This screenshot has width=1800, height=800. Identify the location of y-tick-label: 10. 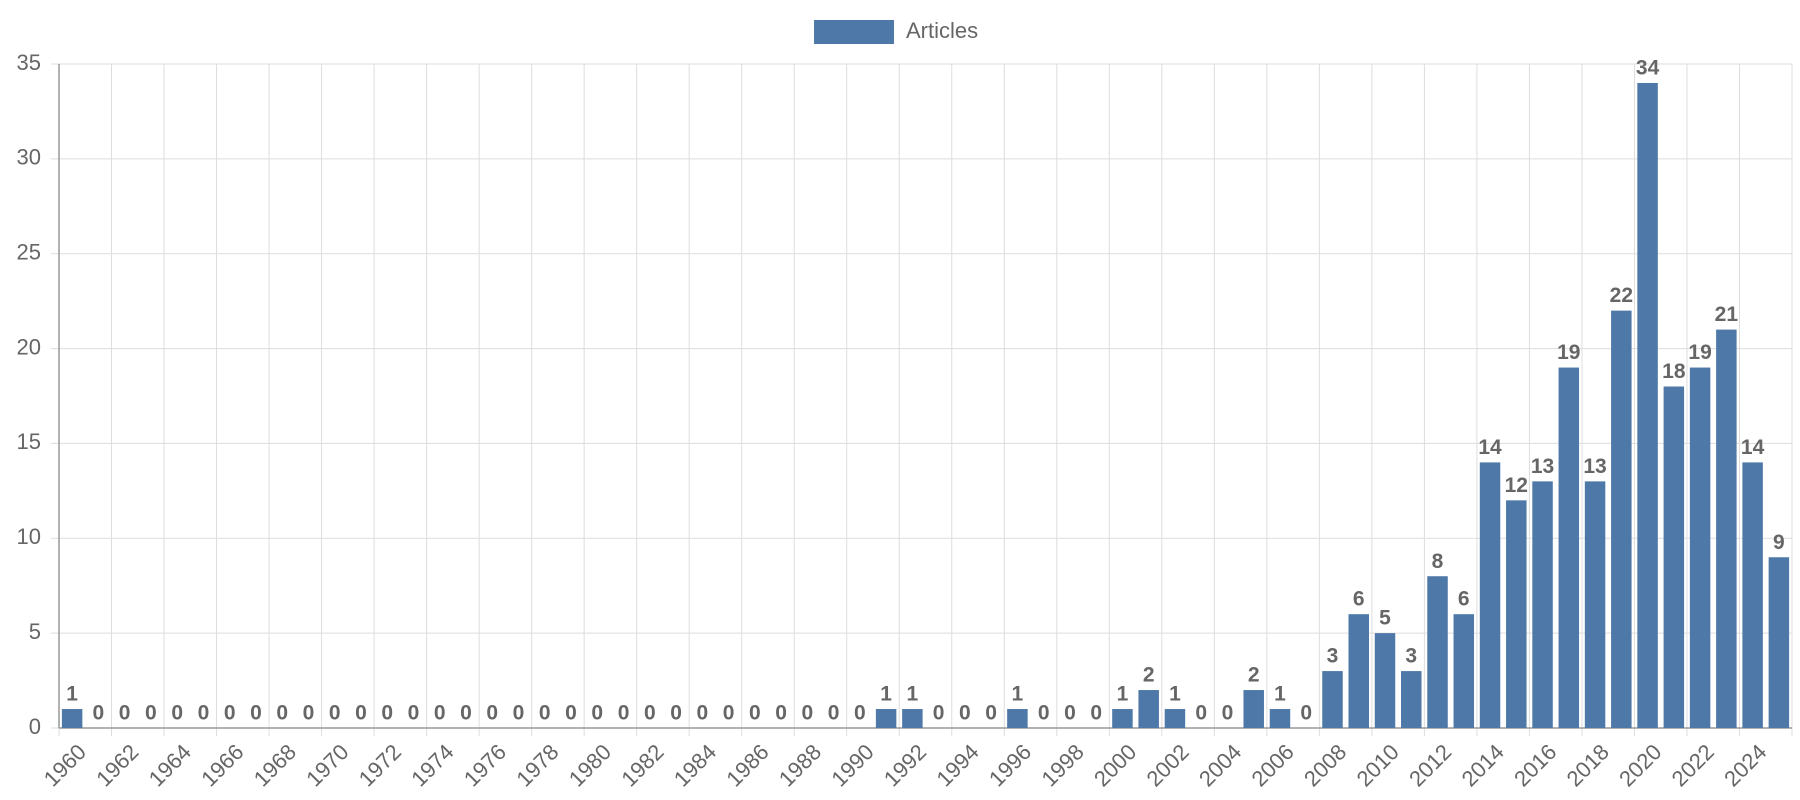
(29, 536).